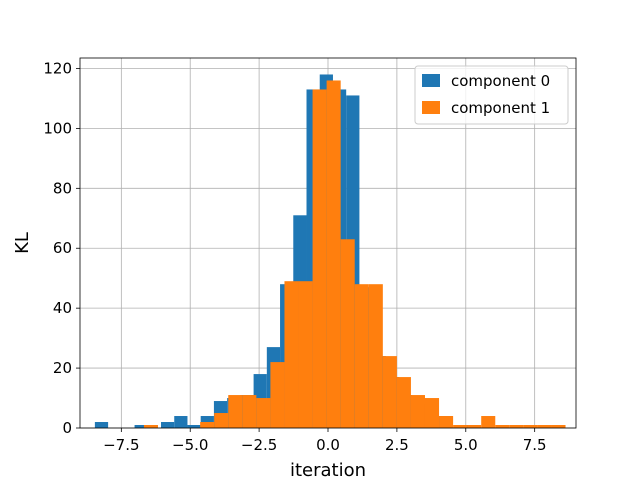 The image size is (640, 480). What do you see at coordinates (57, 68) in the screenshot?
I see `y-tick-label: 120` at bounding box center [57, 68].